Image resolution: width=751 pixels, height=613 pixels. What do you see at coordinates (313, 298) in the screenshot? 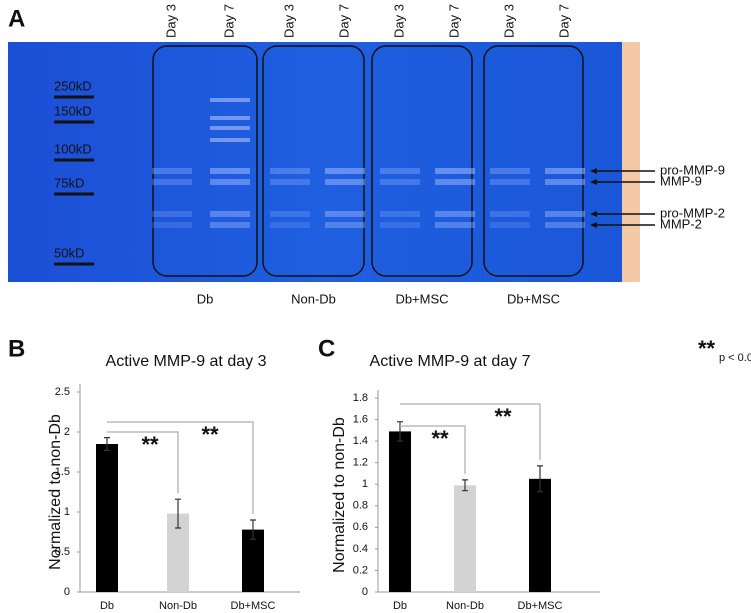
I see `group-label: Non-Db` at bounding box center [313, 298].